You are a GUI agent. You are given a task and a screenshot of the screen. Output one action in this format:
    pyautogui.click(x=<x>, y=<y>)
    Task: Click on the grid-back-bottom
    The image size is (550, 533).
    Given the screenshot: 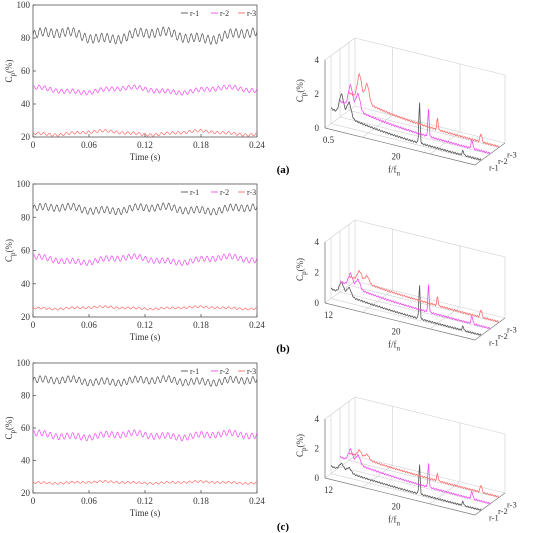 What is the action you would take?
    pyautogui.click(x=430, y=124)
    